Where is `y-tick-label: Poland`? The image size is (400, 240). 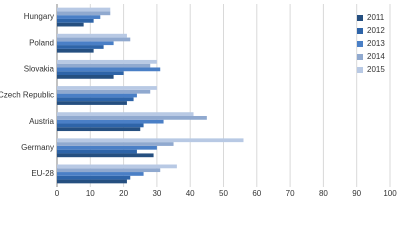 y-tick-label: Poland is located at coordinates (41, 42).